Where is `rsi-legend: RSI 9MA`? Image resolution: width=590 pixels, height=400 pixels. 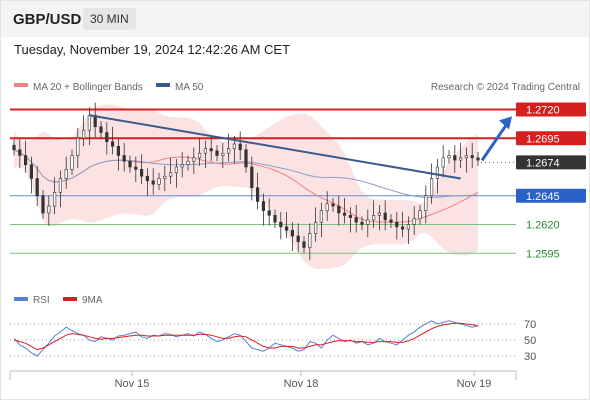
rsi-legend: RSI 9MA is located at coordinates (58, 300).